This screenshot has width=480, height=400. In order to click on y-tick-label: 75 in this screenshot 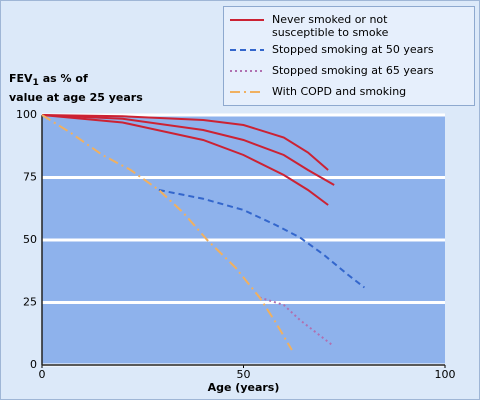, I will do `click(30, 177)`.